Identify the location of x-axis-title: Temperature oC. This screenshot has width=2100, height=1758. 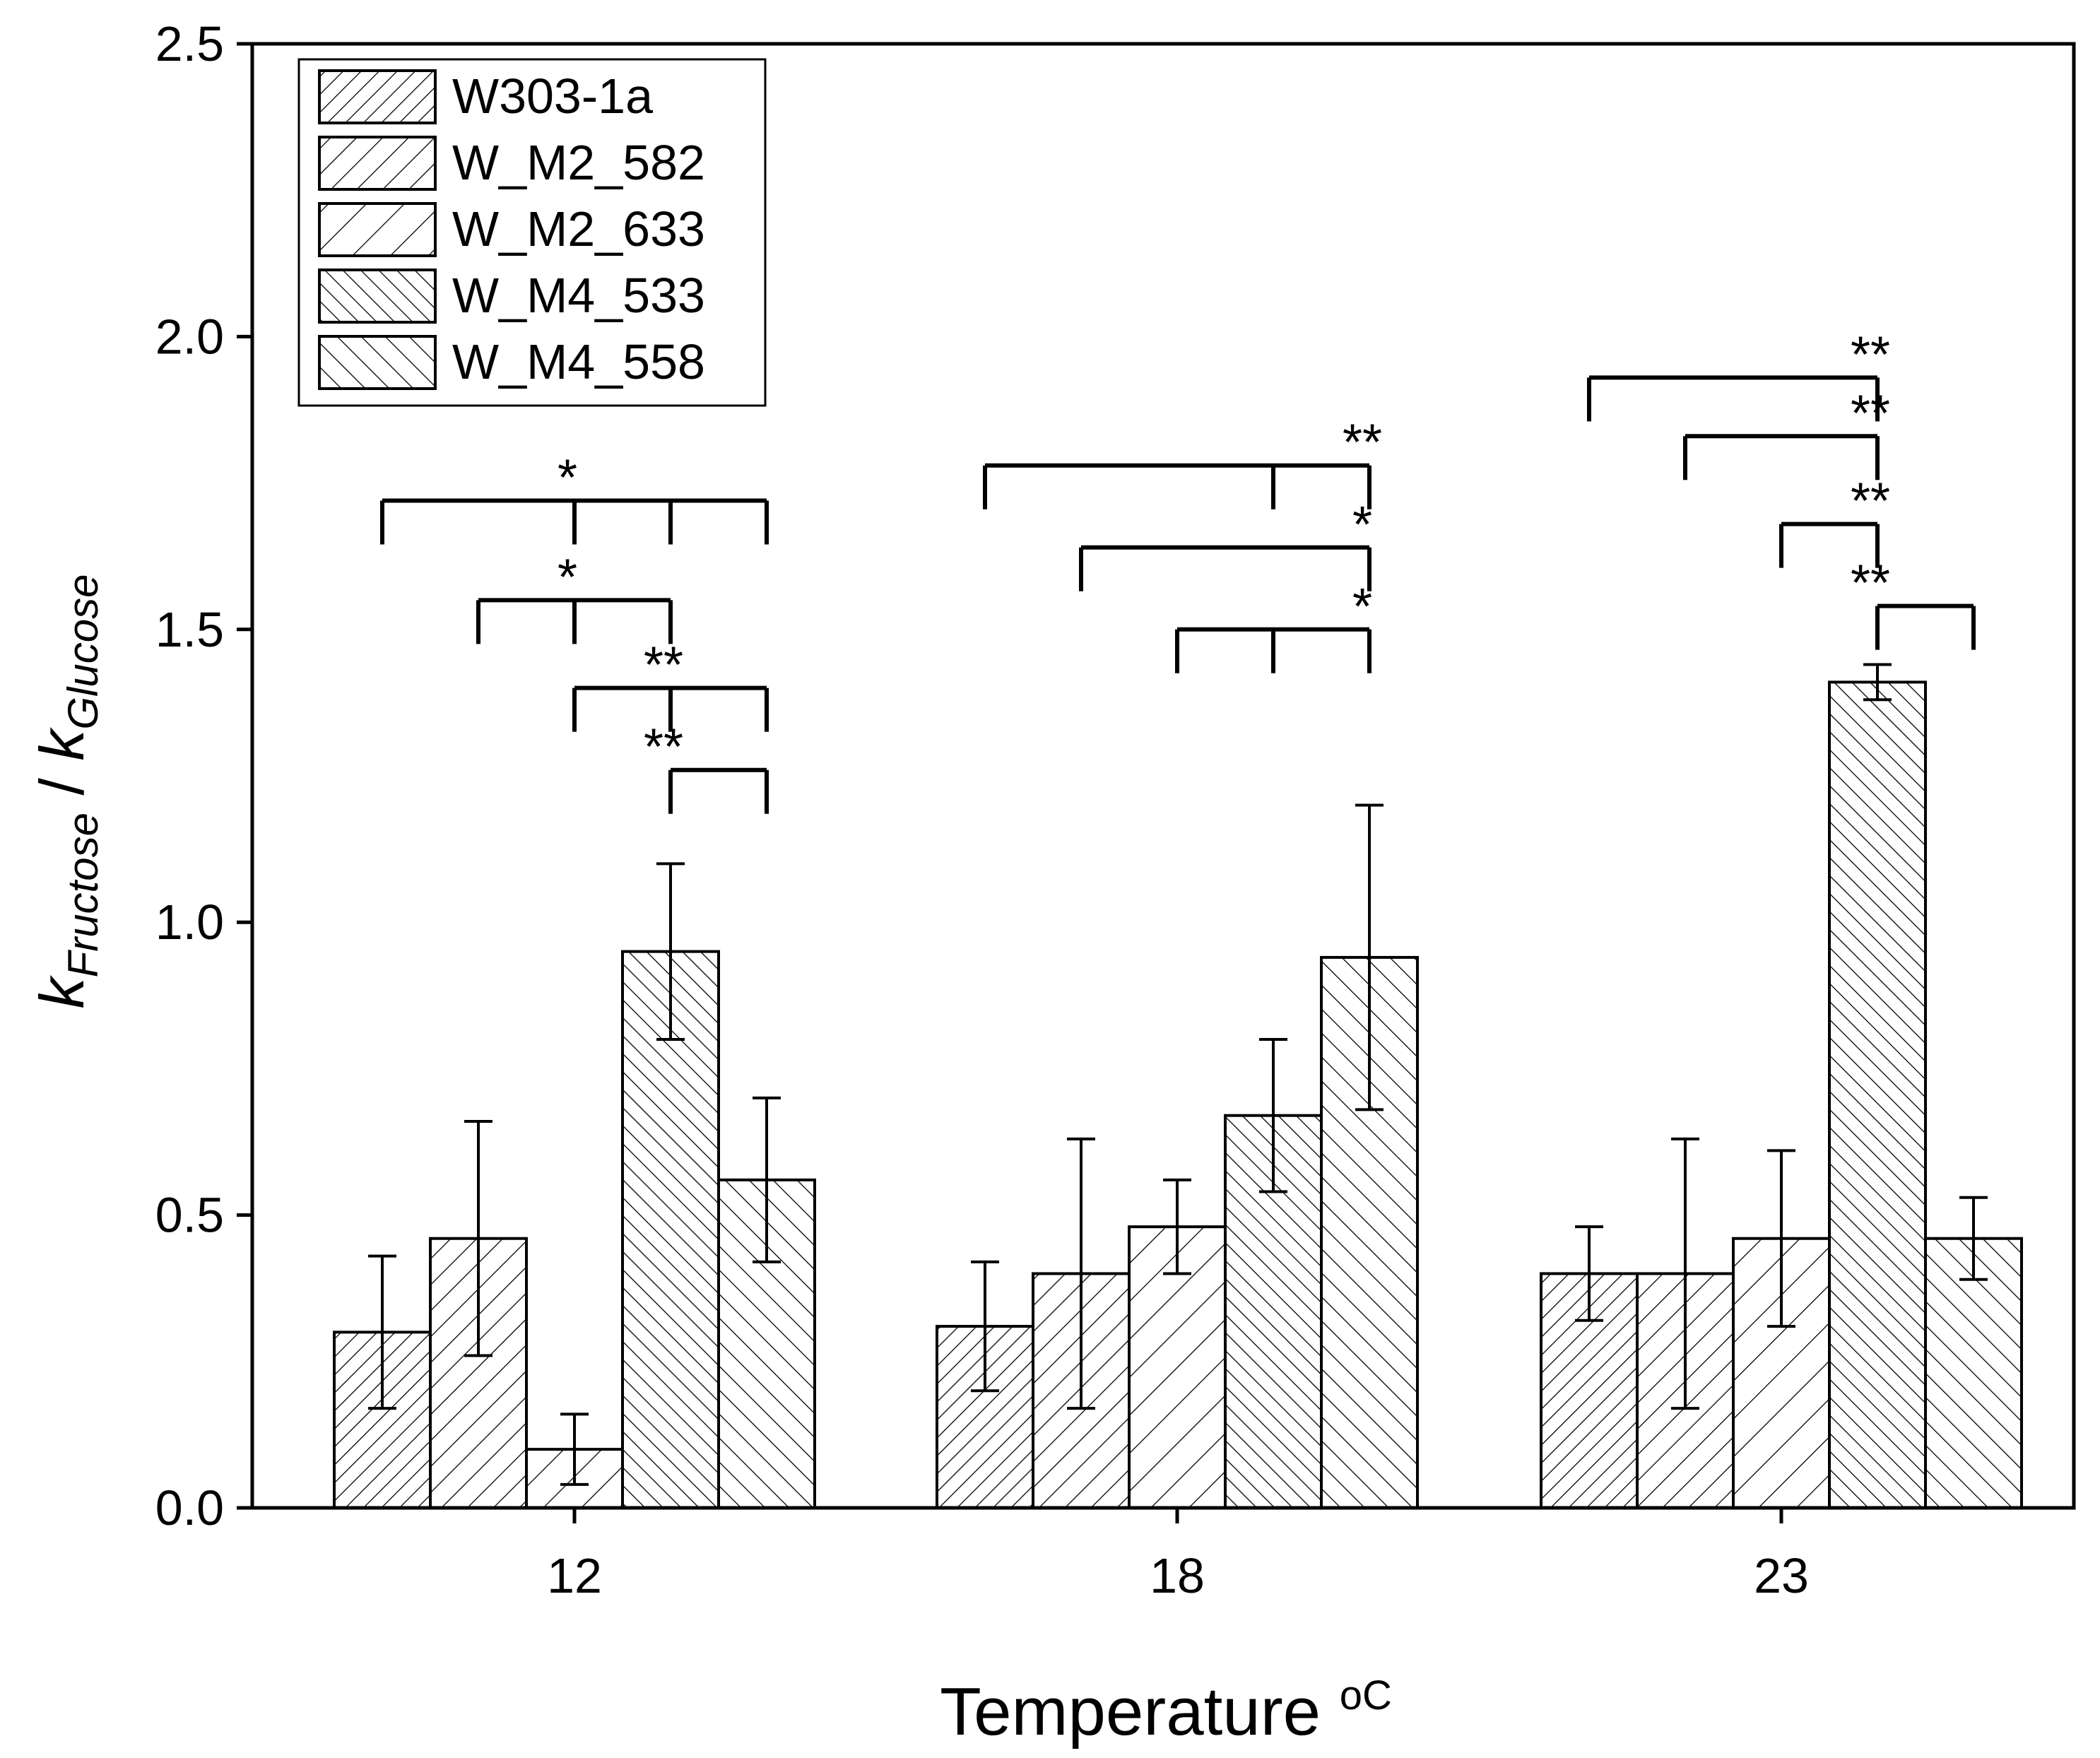
(1166, 1711).